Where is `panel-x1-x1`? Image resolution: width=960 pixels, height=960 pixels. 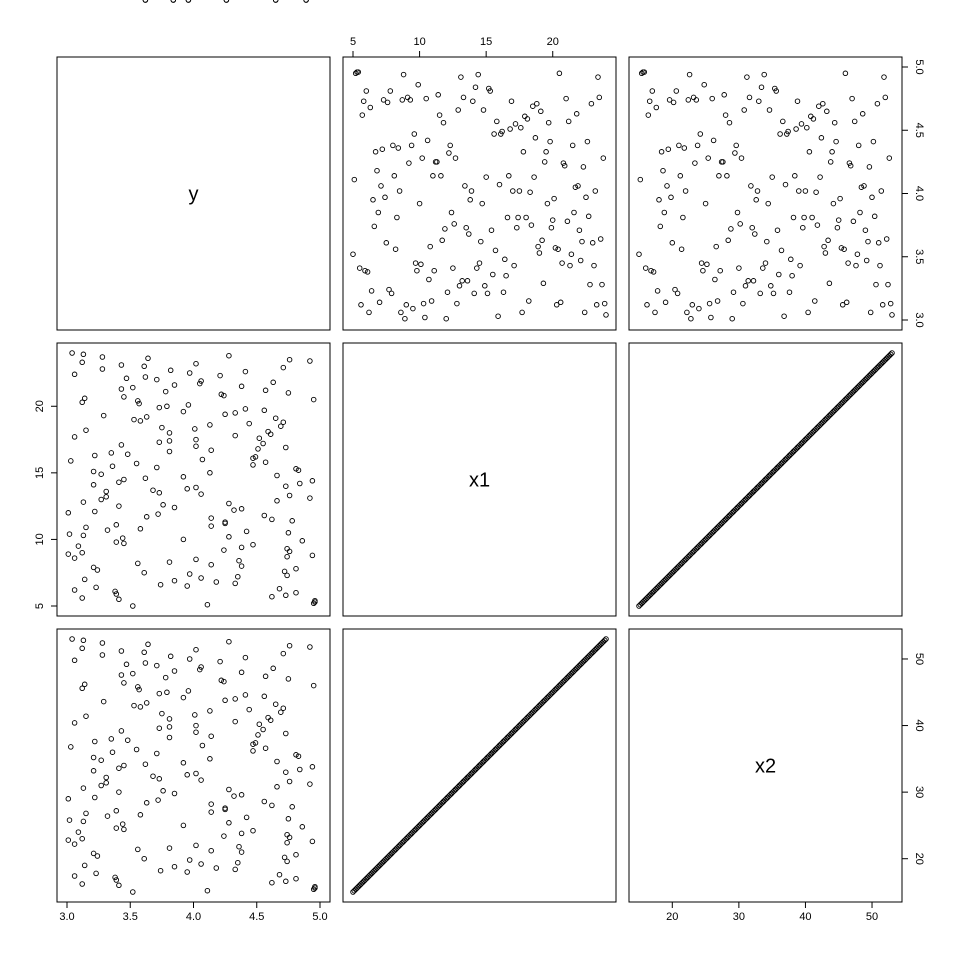
panel-x1-x1 is located at coordinates (479, 479).